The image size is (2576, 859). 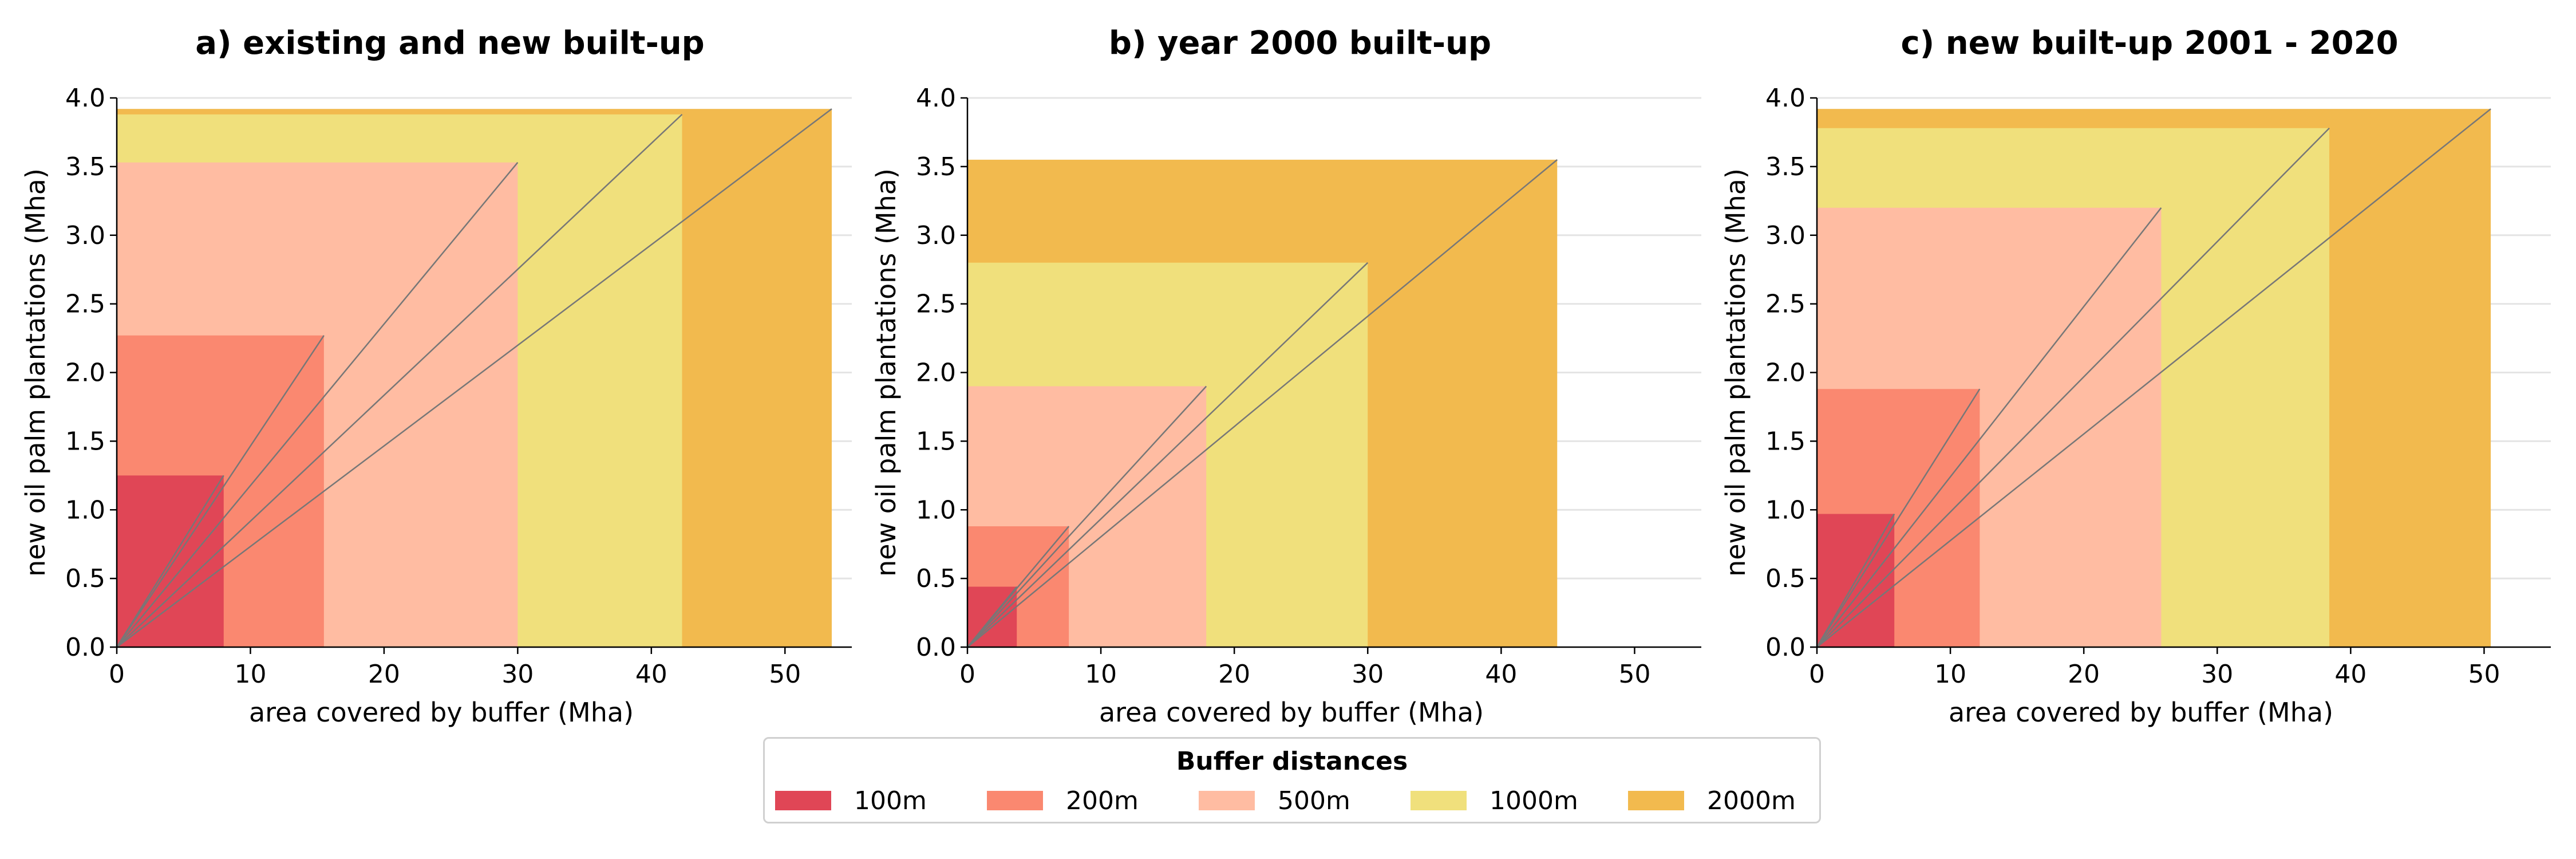 What do you see at coordinates (1292, 761) in the screenshot?
I see `legend-title: Buffer distances` at bounding box center [1292, 761].